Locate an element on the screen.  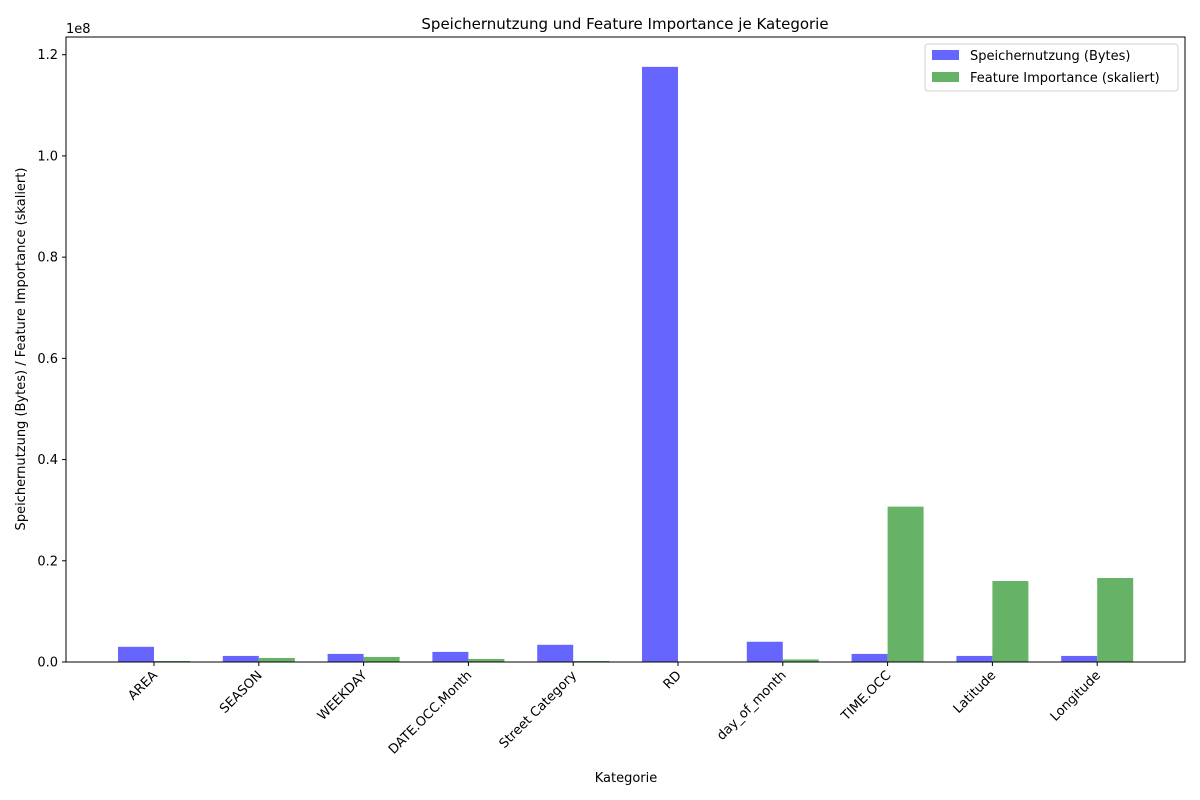
x-tick-label-date-occ-month: DATE.OCC.Month is located at coordinates (430, 712).